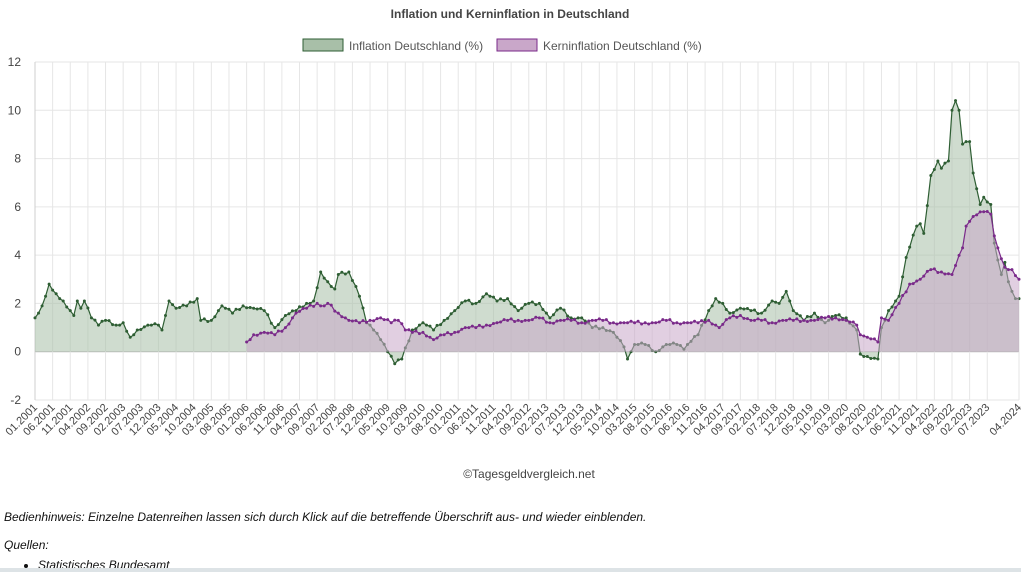  I want to click on legend-label-inflation: Inflation Deutschland (%), so click(416, 46).